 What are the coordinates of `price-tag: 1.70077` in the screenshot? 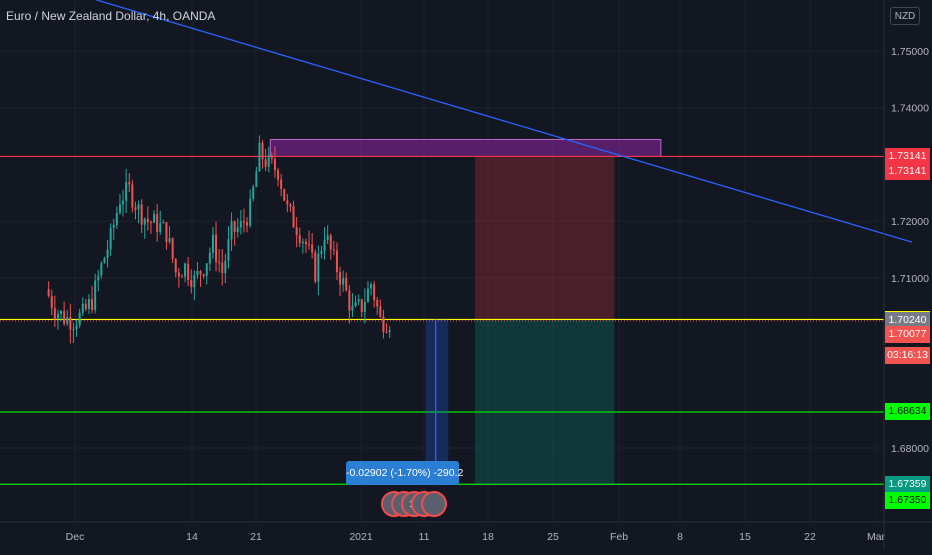 It's located at (907, 335).